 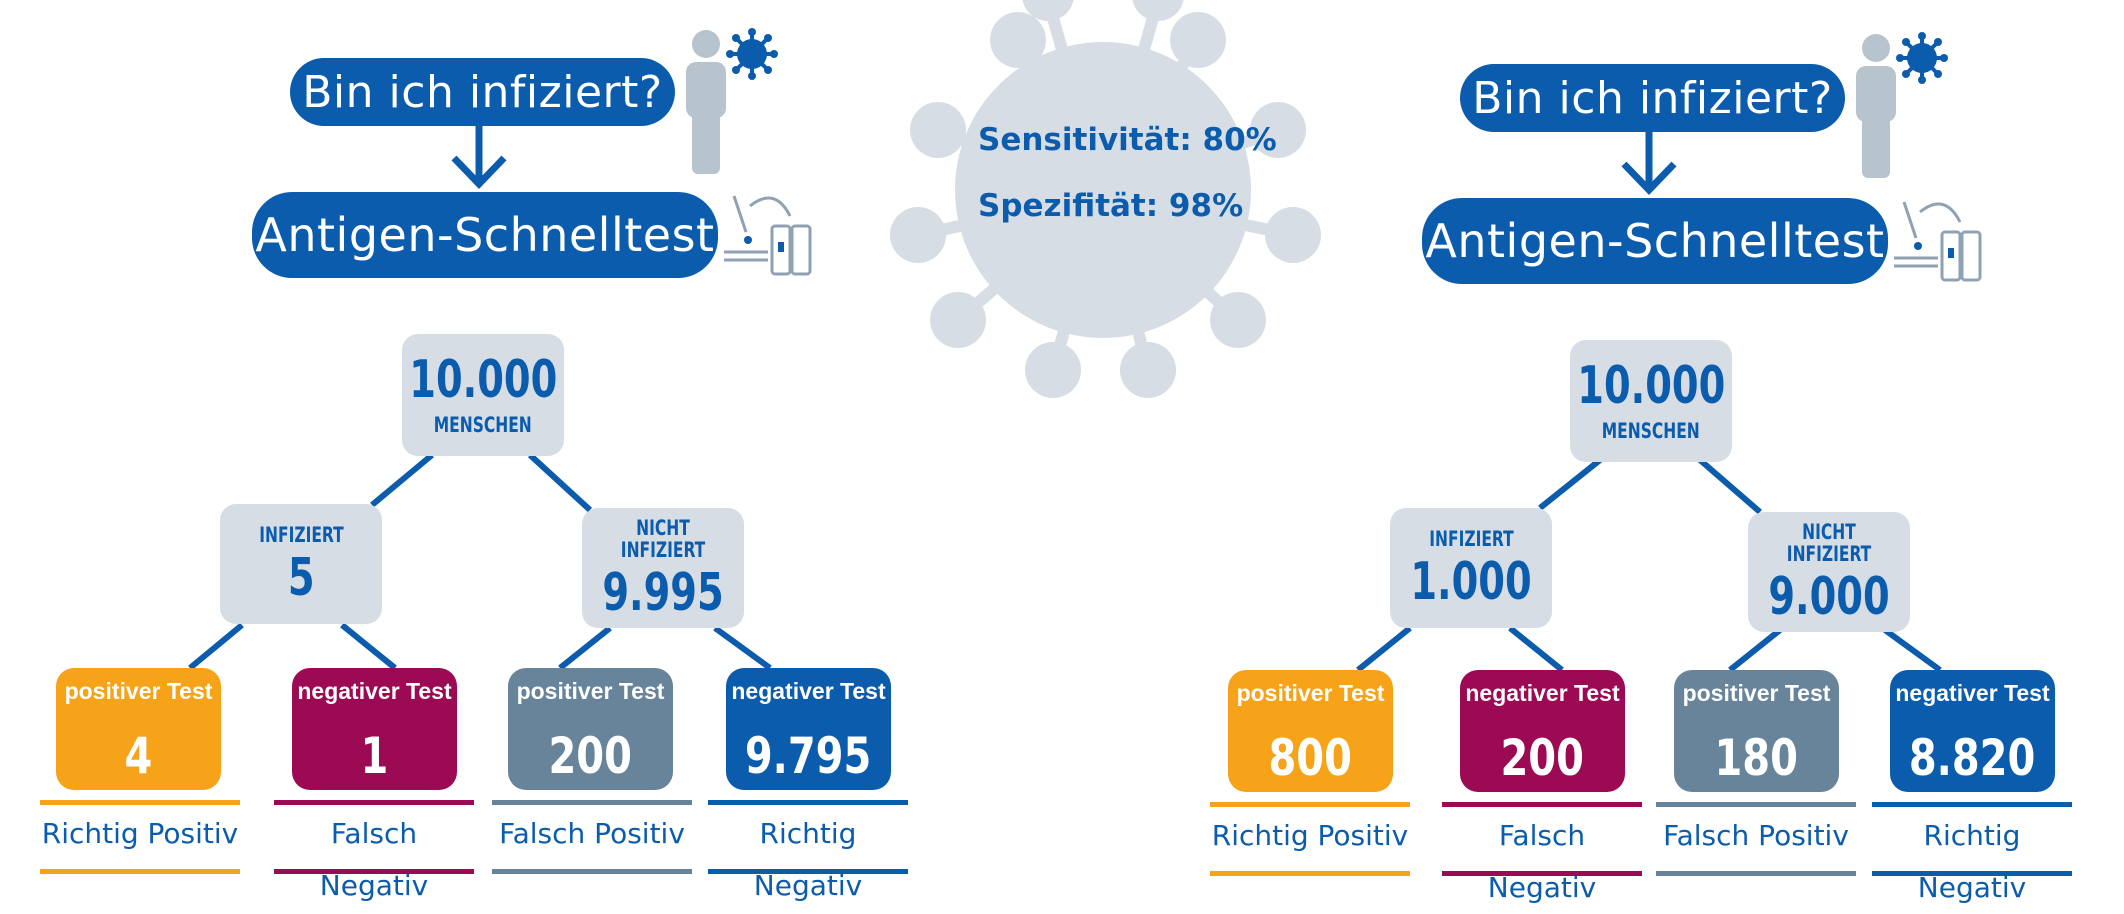 I want to click on not-infected-value: 9.000, so click(x=1829, y=597).